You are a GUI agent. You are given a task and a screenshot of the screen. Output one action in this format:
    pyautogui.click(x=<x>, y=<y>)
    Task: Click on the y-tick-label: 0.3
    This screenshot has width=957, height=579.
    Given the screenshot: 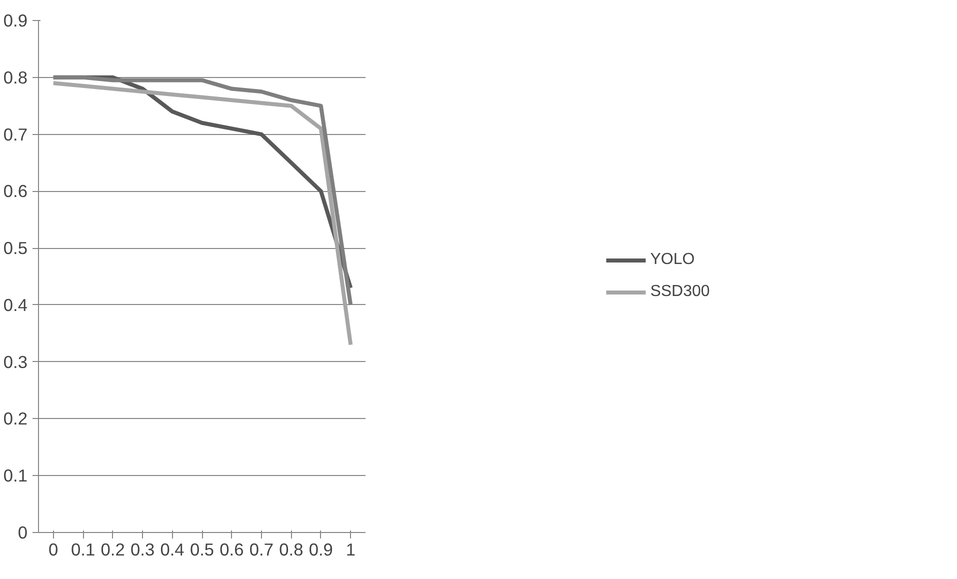 What is the action you would take?
    pyautogui.click(x=15, y=362)
    